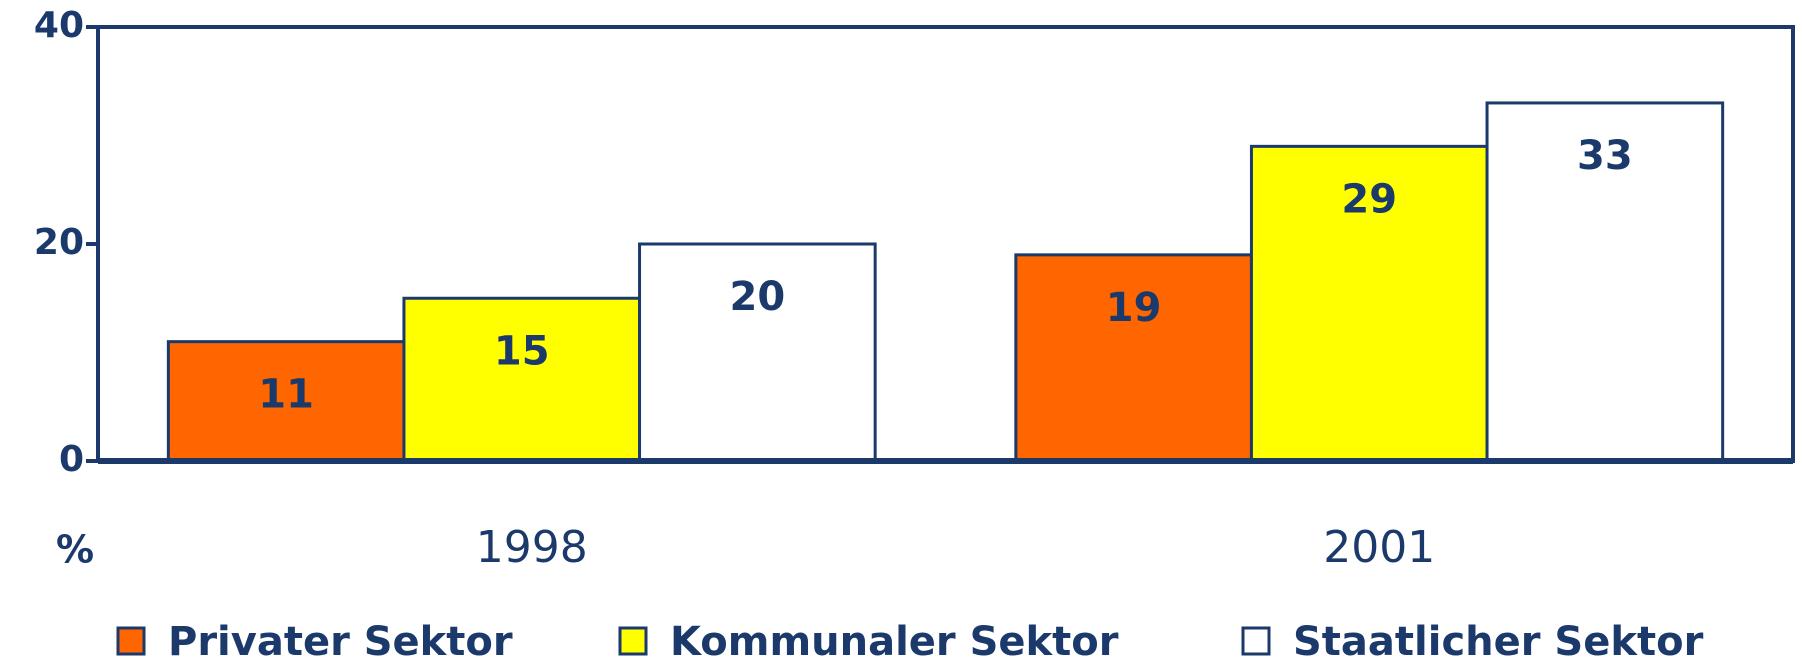 The height and width of the screenshot is (668, 1802). I want to click on y-tick-label: 20, so click(59, 242).